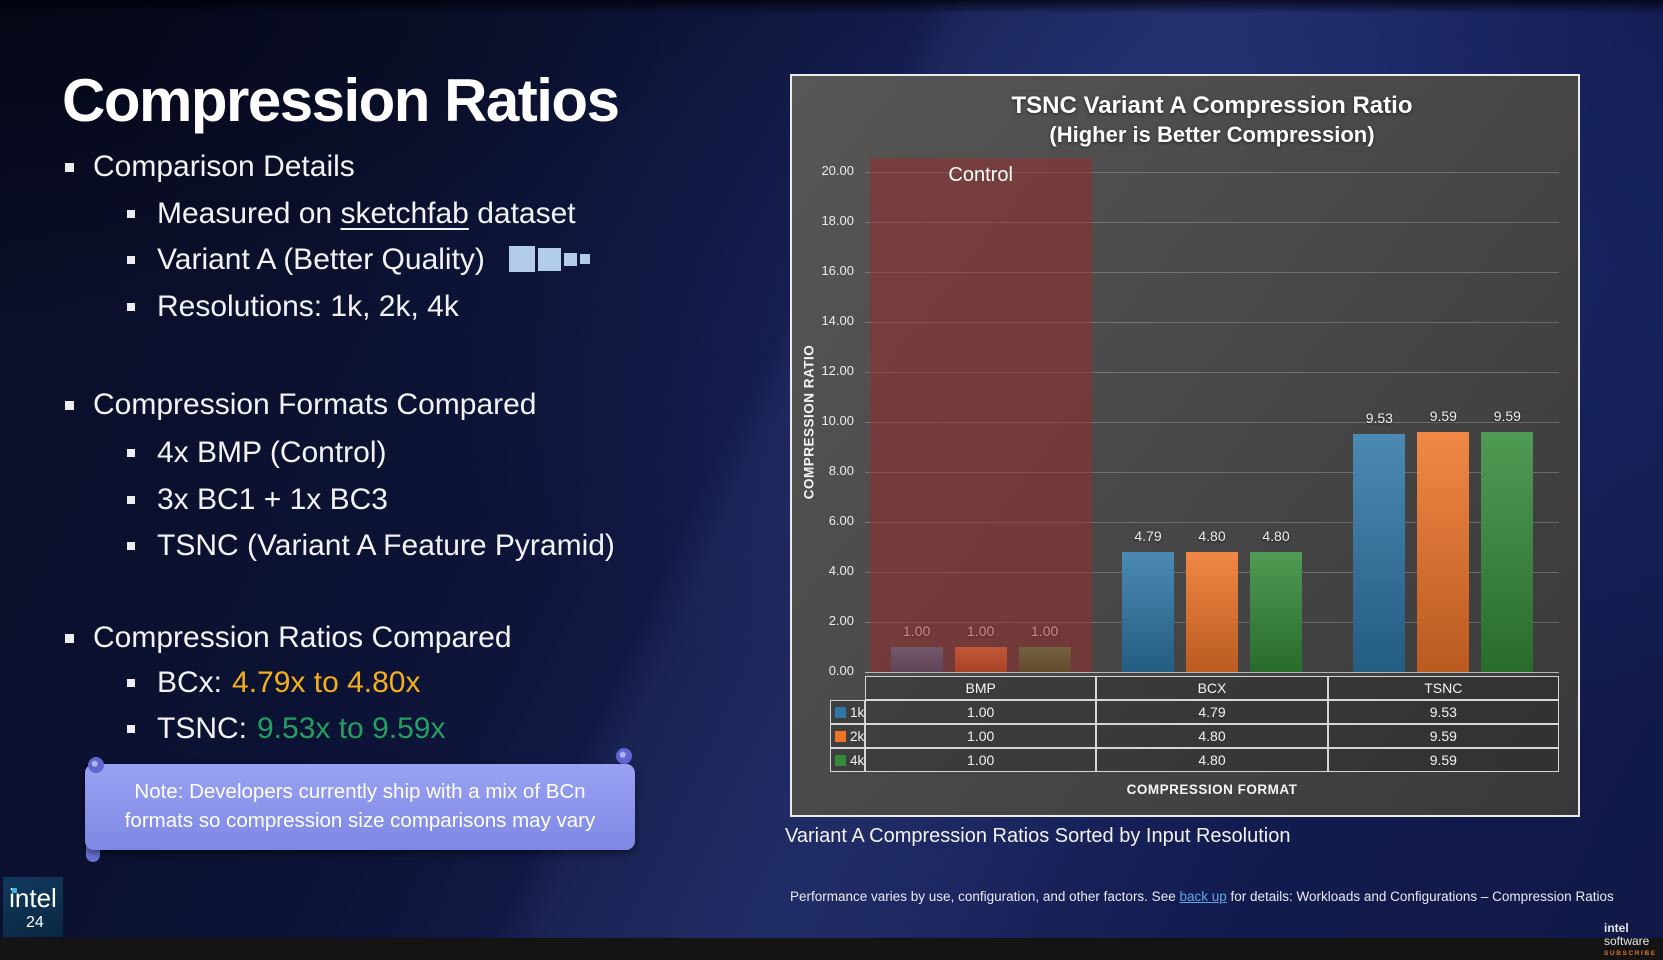 This screenshot has height=960, width=1663. Describe the element at coordinates (257, 453) in the screenshot. I see `bullet-4x-bmp: 4x BMP (Control)` at that location.